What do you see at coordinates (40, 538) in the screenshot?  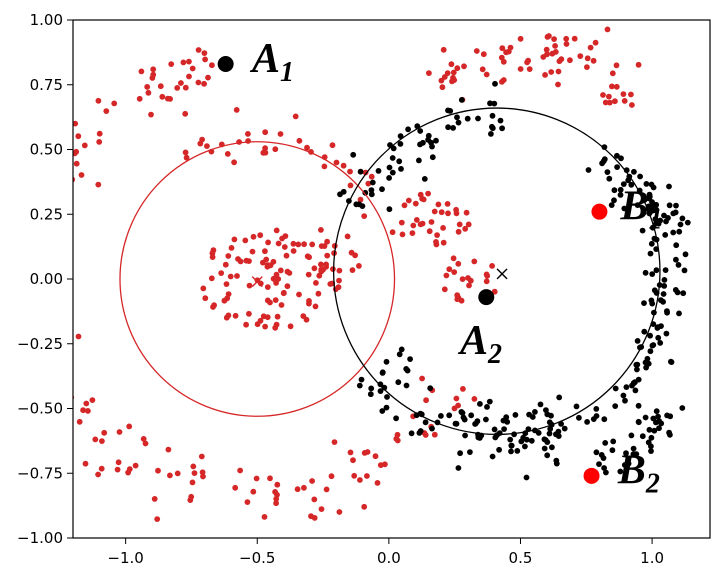 I see `y-tick-label: −1.00` at bounding box center [40, 538].